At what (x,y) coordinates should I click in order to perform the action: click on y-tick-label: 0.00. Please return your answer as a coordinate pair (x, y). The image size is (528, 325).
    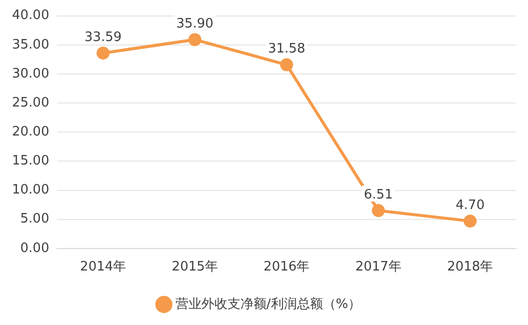
    Looking at the image, I should click on (35, 248).